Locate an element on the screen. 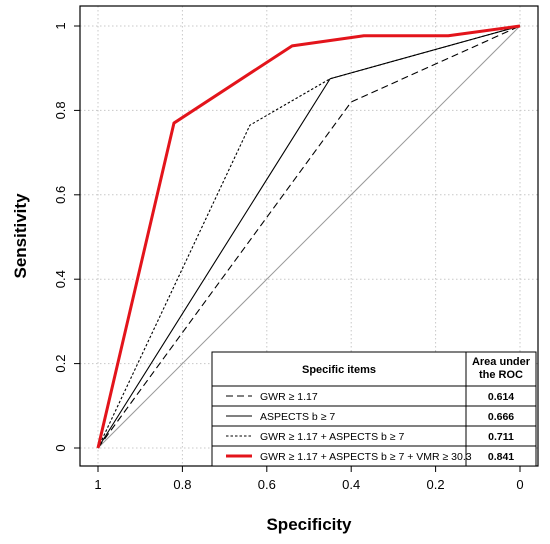 This screenshot has width=550, height=544. legend-auc-2: 0.666 is located at coordinates (501, 417).